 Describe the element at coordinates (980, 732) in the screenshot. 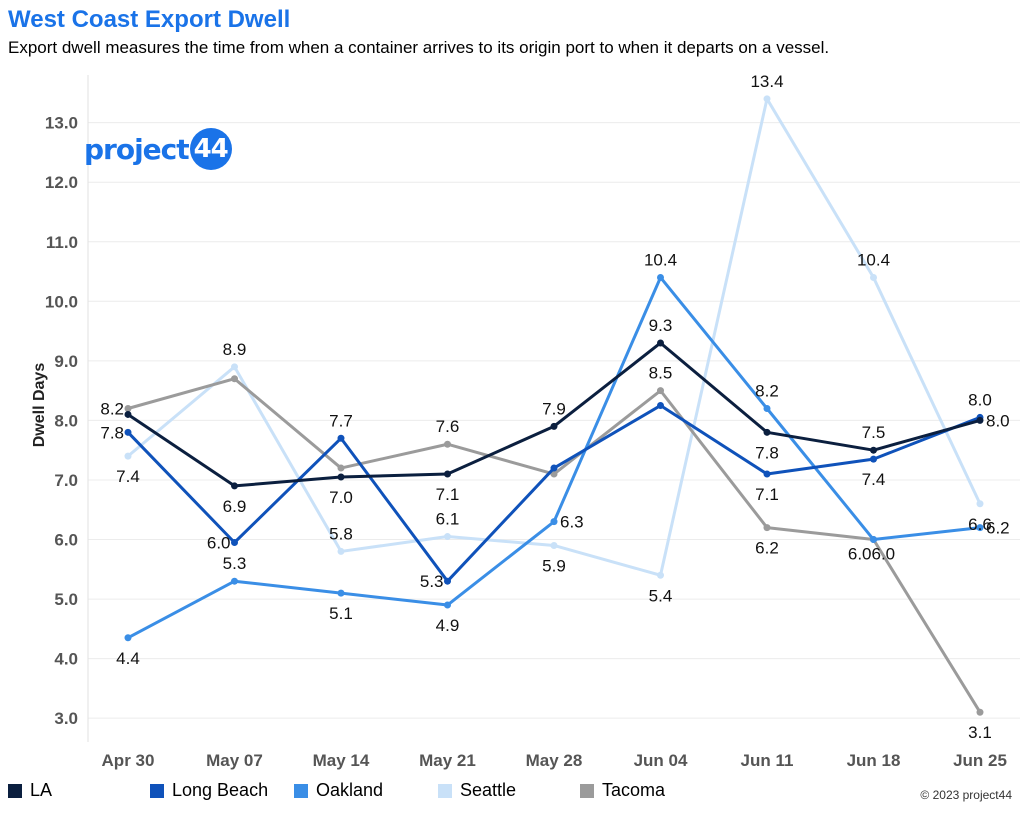

I see `data-label-tacoma: 3.1` at that location.